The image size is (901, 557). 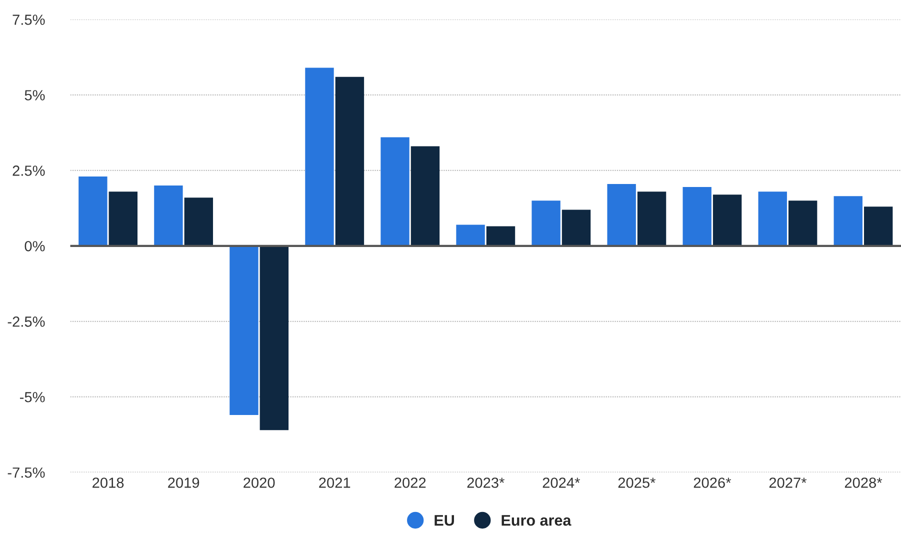 I want to click on x-tick-label: 2021, so click(x=334, y=483).